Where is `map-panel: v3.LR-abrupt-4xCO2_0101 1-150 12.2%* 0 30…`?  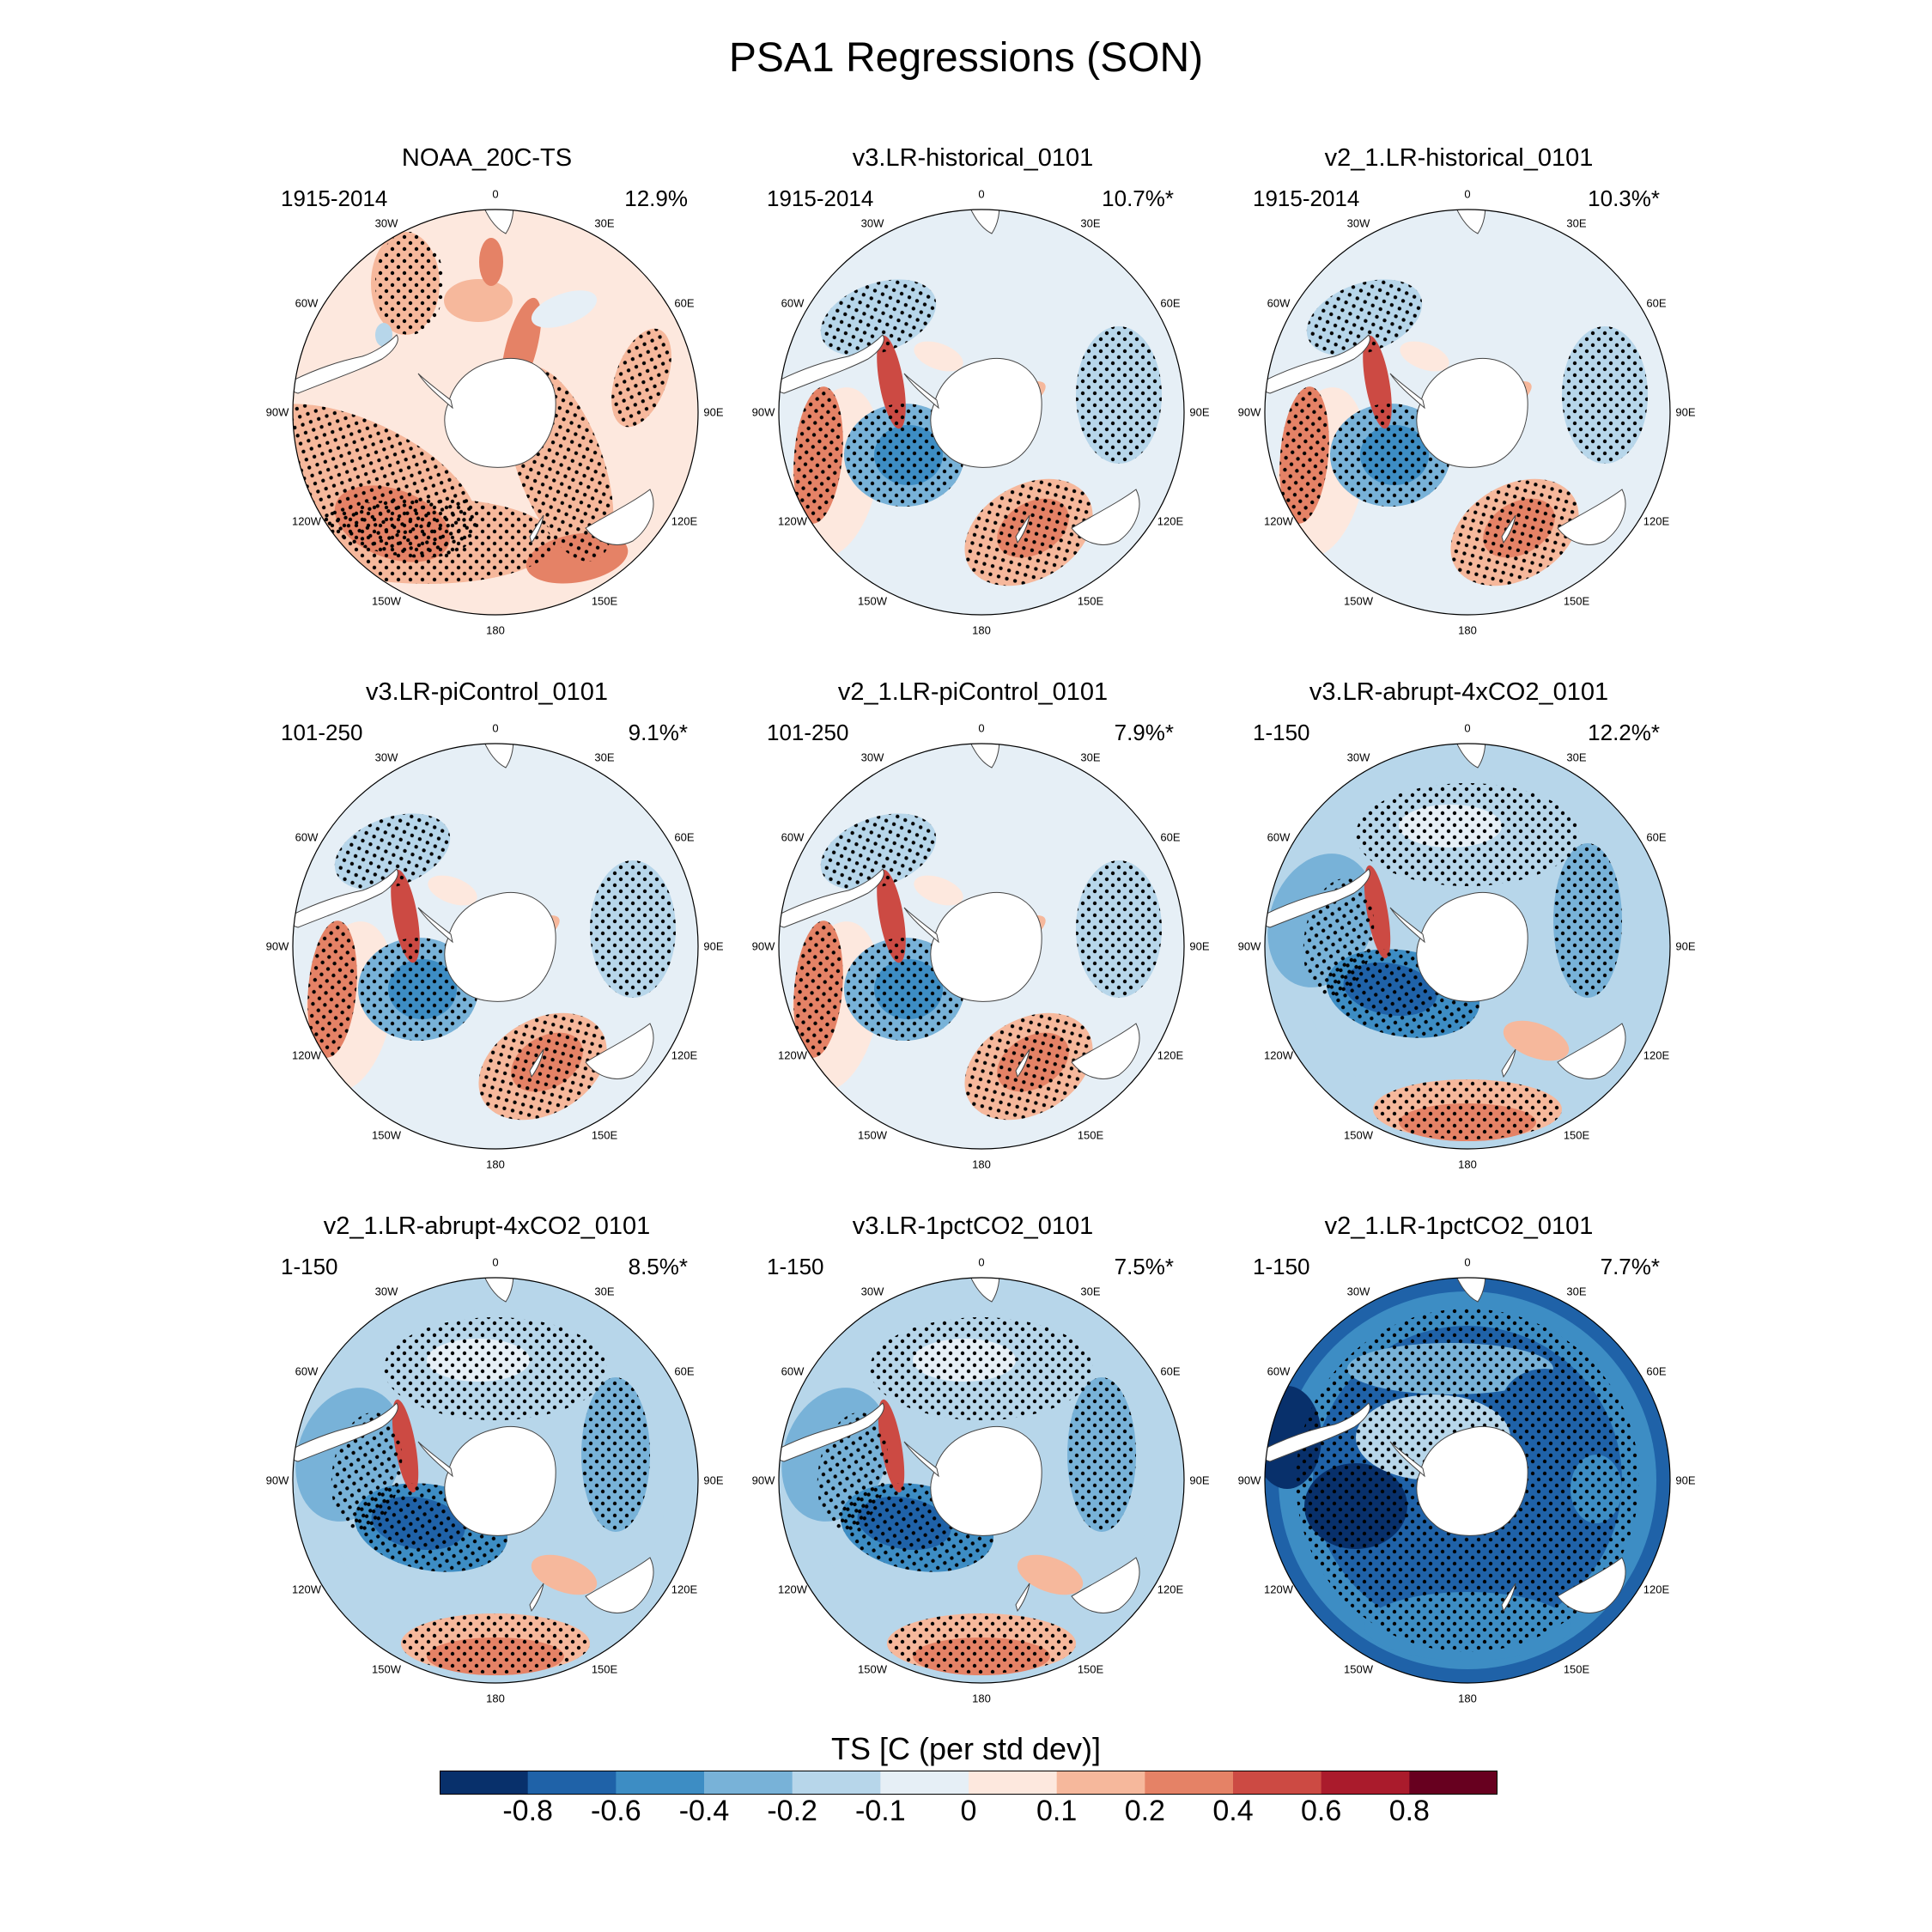
map-panel: v3.LR-abrupt-4xCO2_0101 1-150 12.2%* 0 30… is located at coordinates (1459, 927).